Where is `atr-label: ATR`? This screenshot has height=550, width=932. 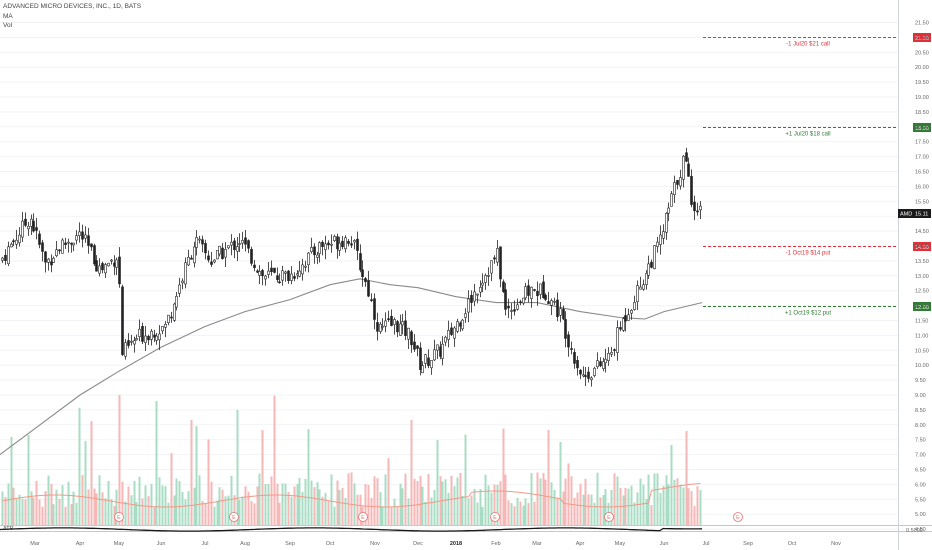
atr-label: ATR is located at coordinates (8, 529).